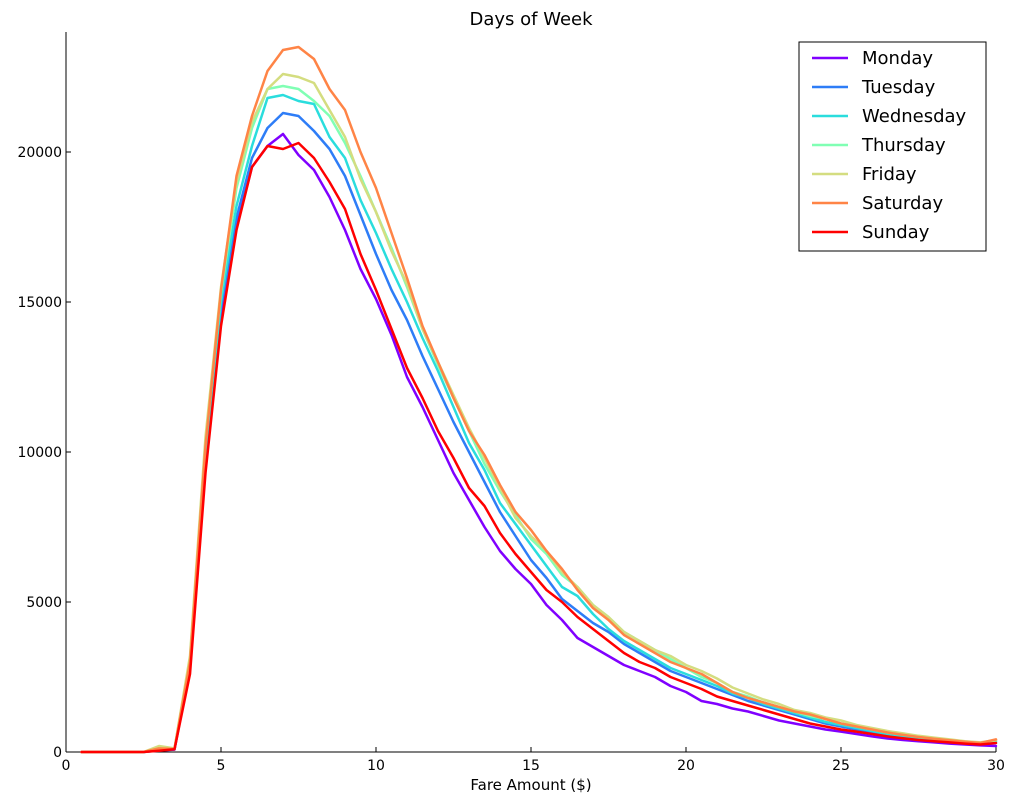 The width and height of the screenshot is (1015, 804). Describe the element at coordinates (44, 603) in the screenshot. I see `y-tick-label: 5000` at that location.